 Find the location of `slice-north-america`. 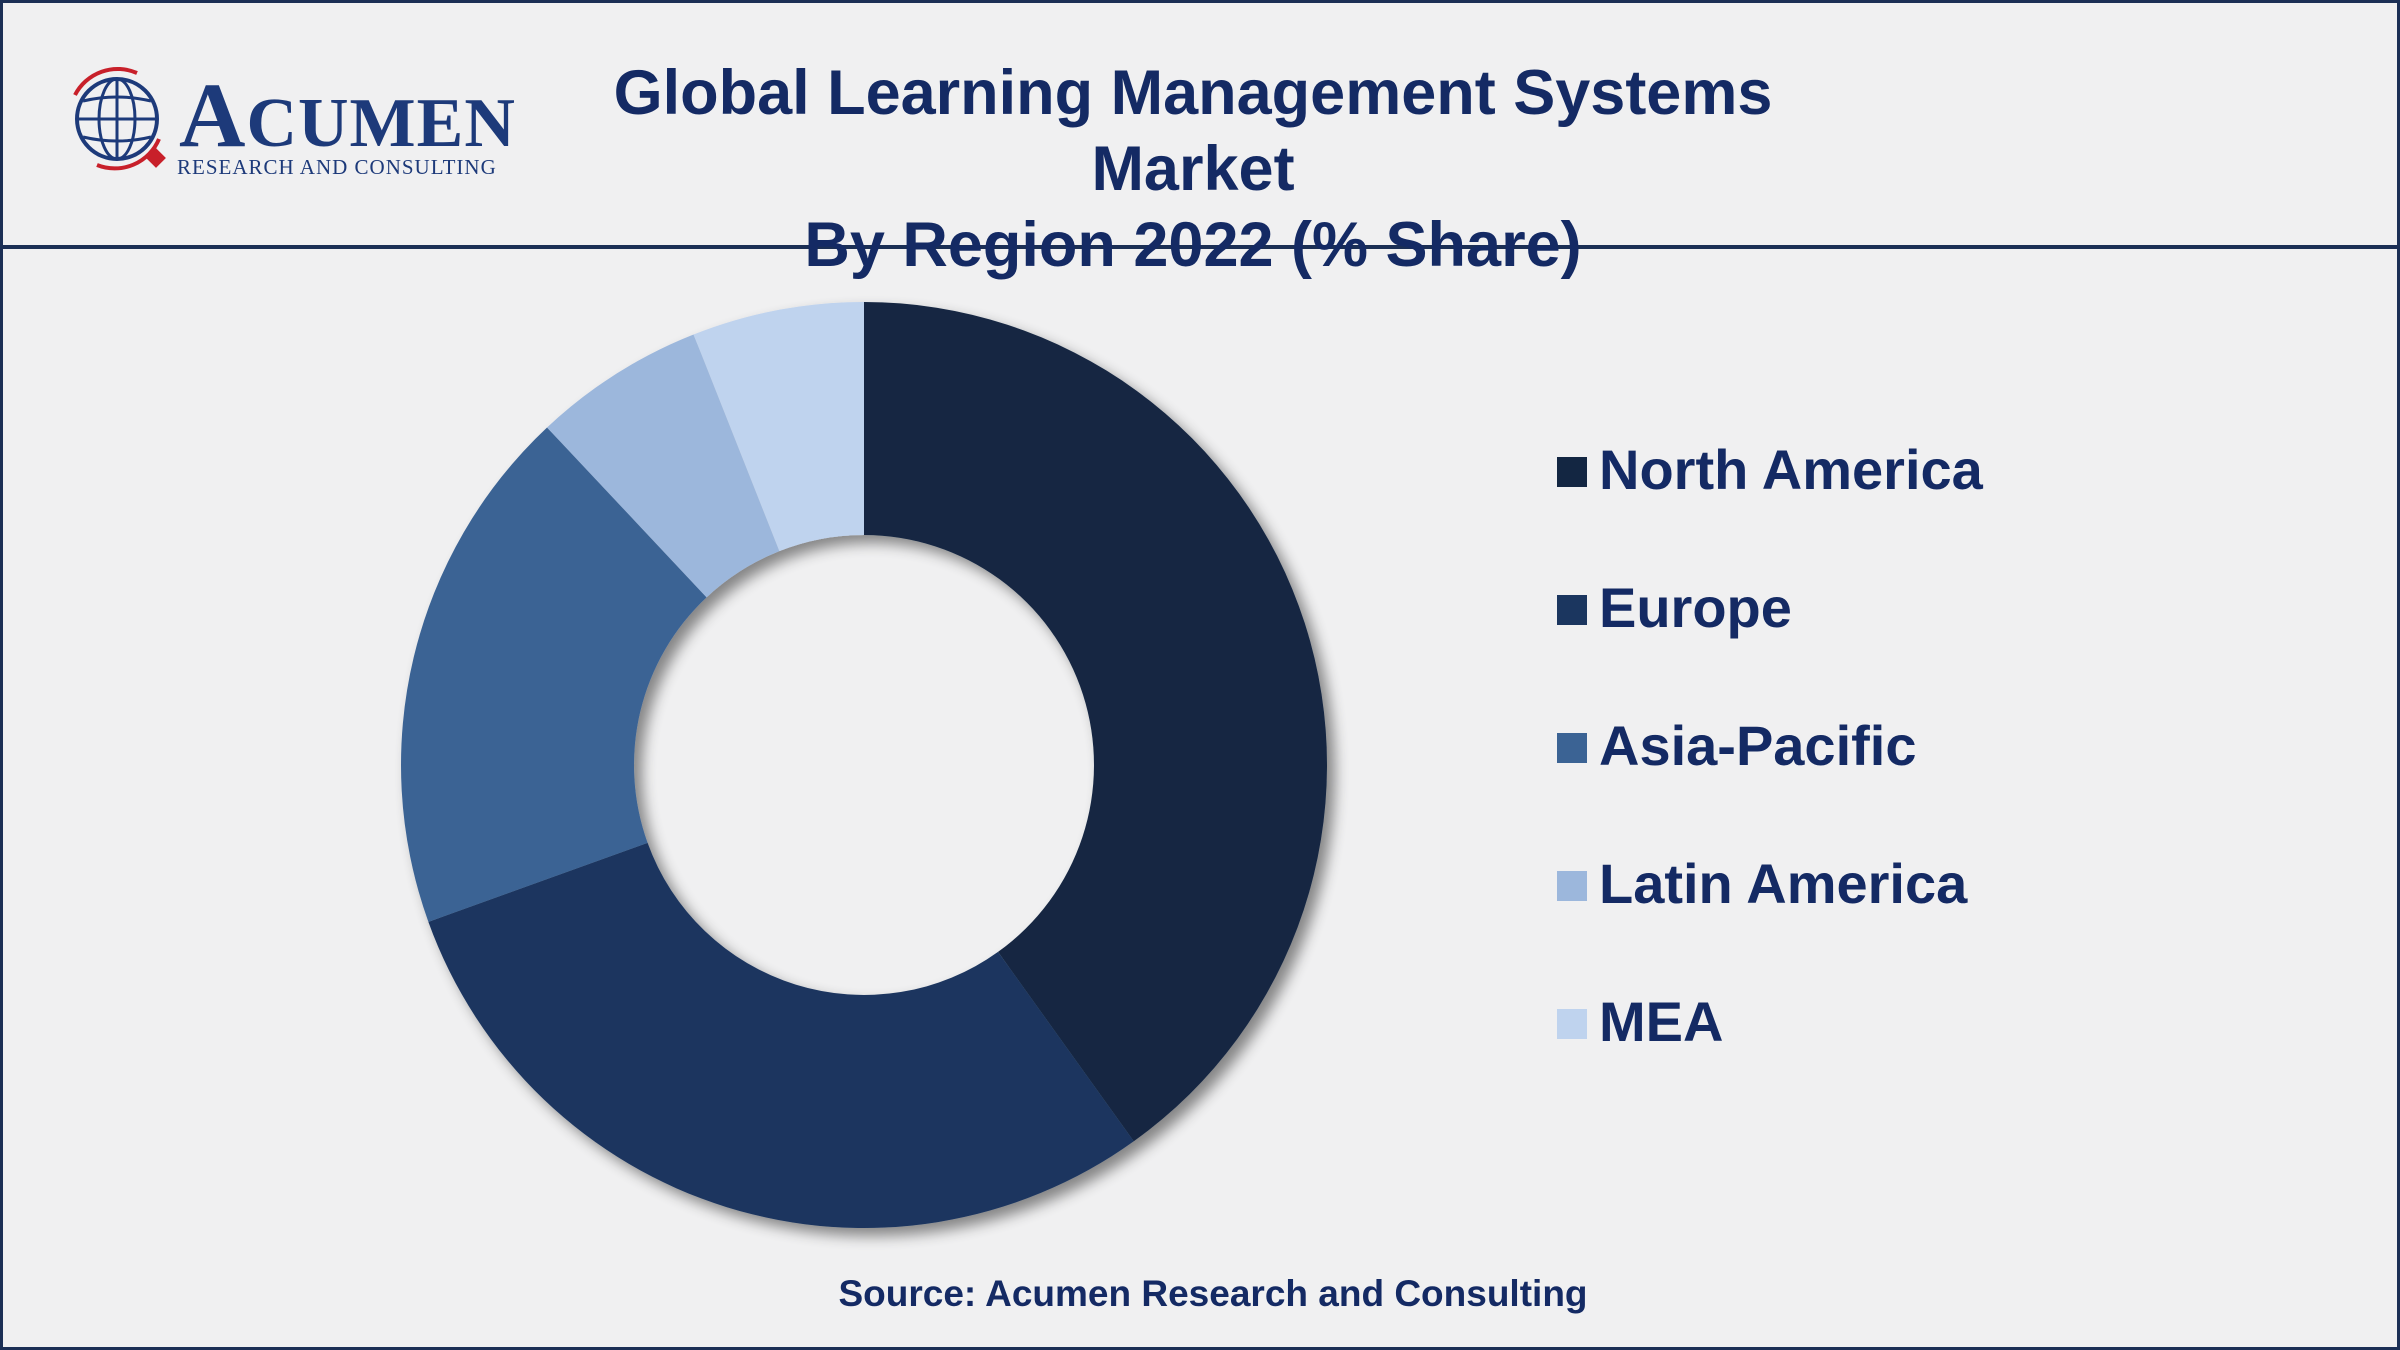

slice-north-america is located at coordinates (1095, 722).